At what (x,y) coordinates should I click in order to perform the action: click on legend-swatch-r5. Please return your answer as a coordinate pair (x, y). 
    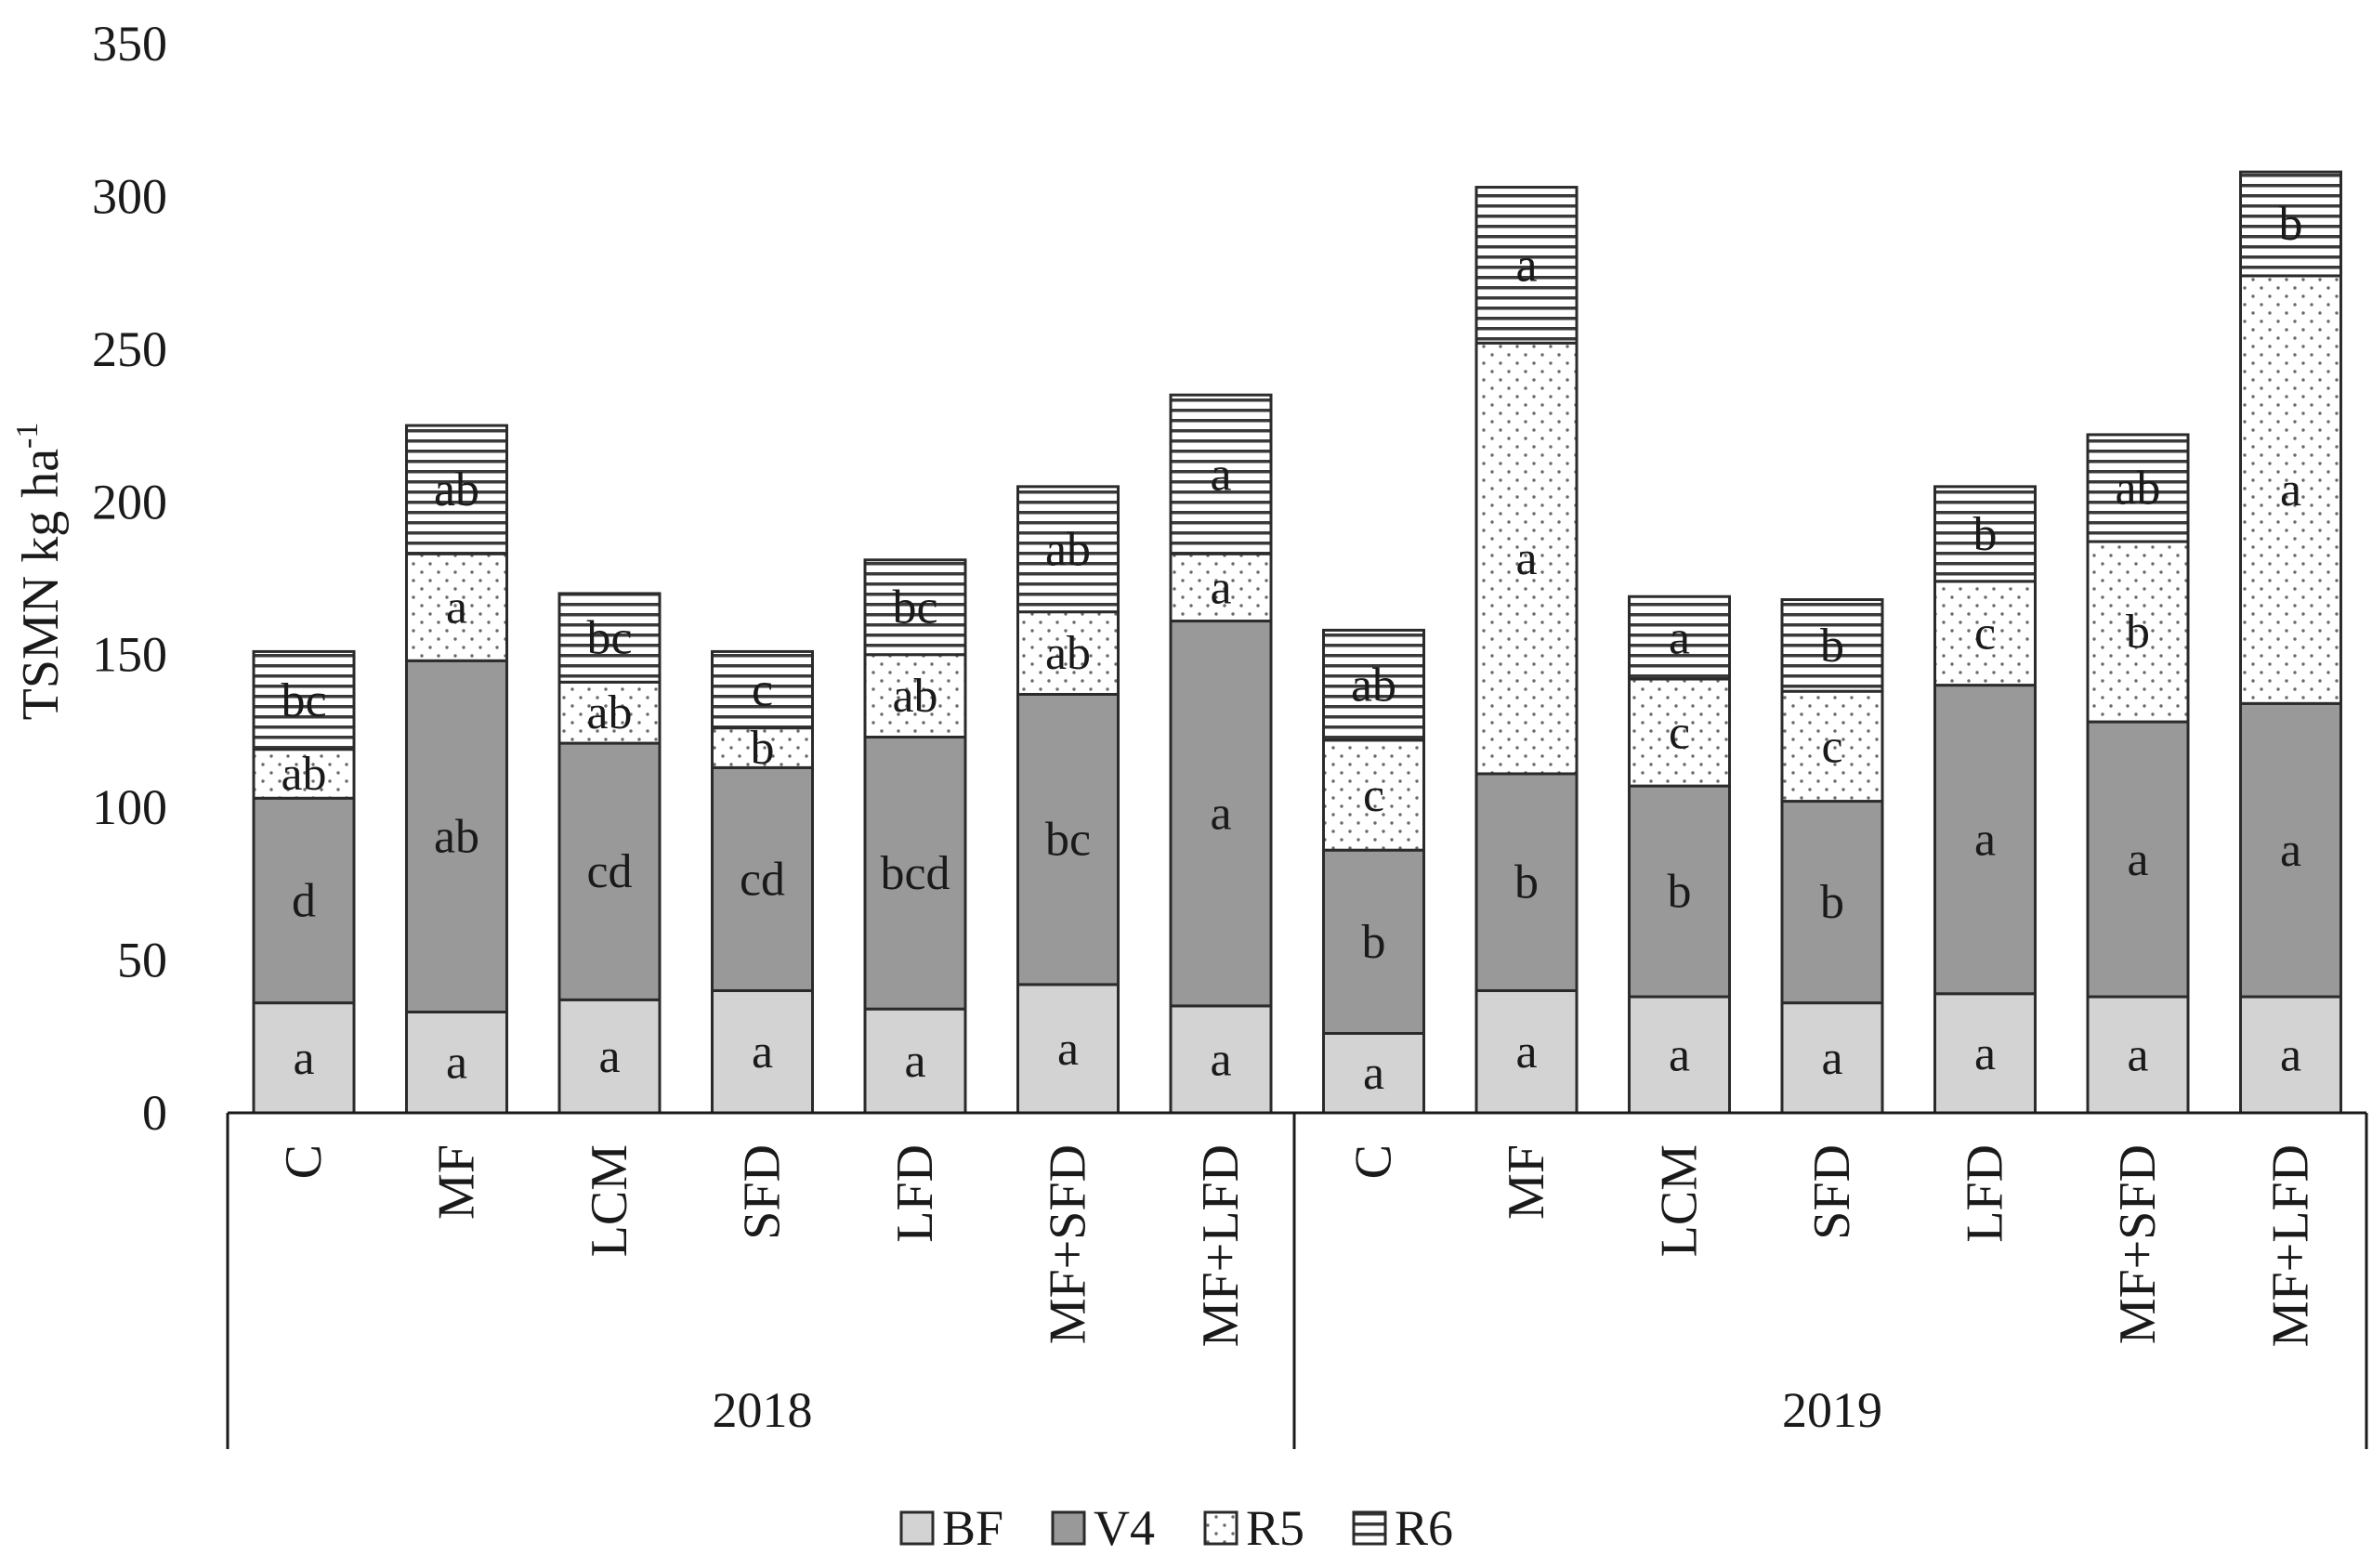
    Looking at the image, I should click on (1220, 1528).